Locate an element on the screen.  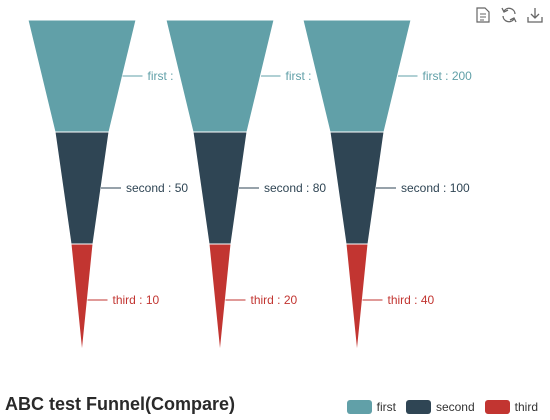
restore-icon is located at coordinates (509, 15).